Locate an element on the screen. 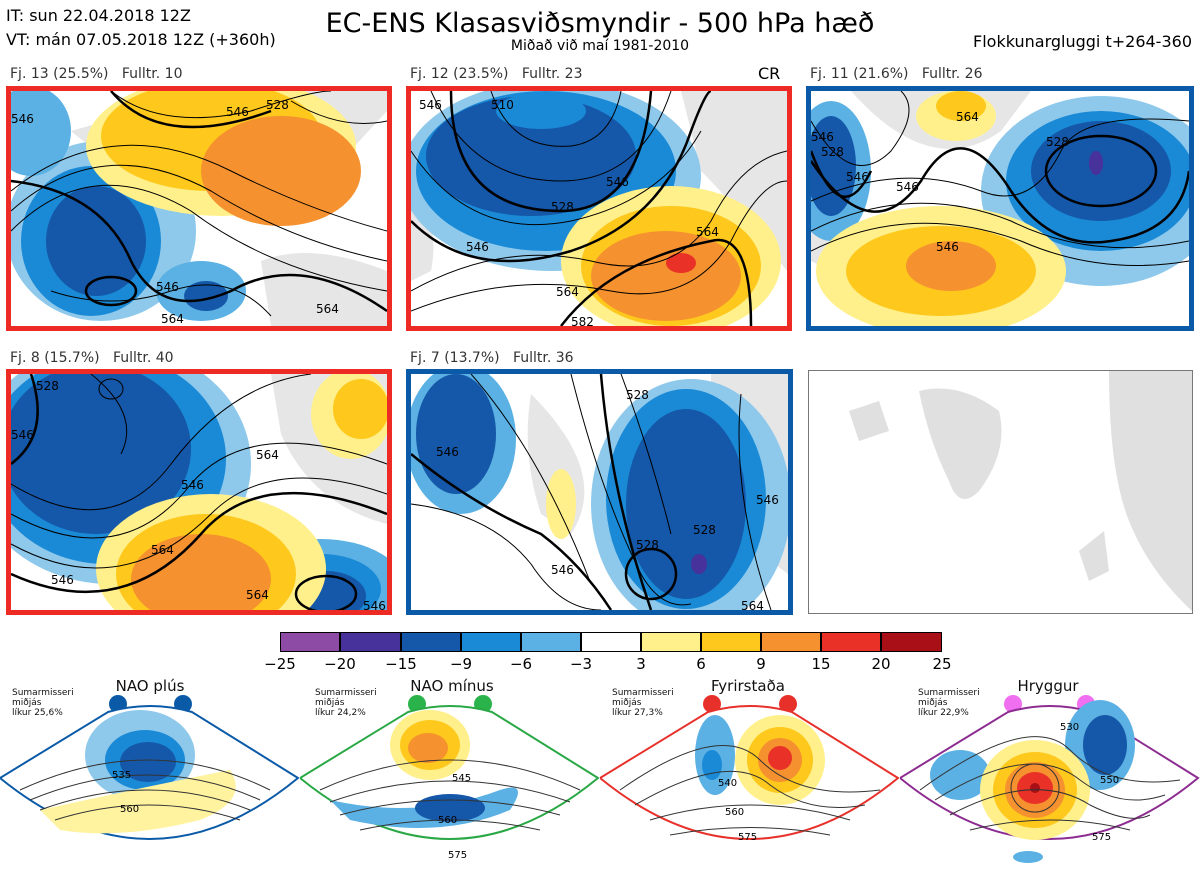  regime-1-contour-label: 560 is located at coordinates (129, 809).